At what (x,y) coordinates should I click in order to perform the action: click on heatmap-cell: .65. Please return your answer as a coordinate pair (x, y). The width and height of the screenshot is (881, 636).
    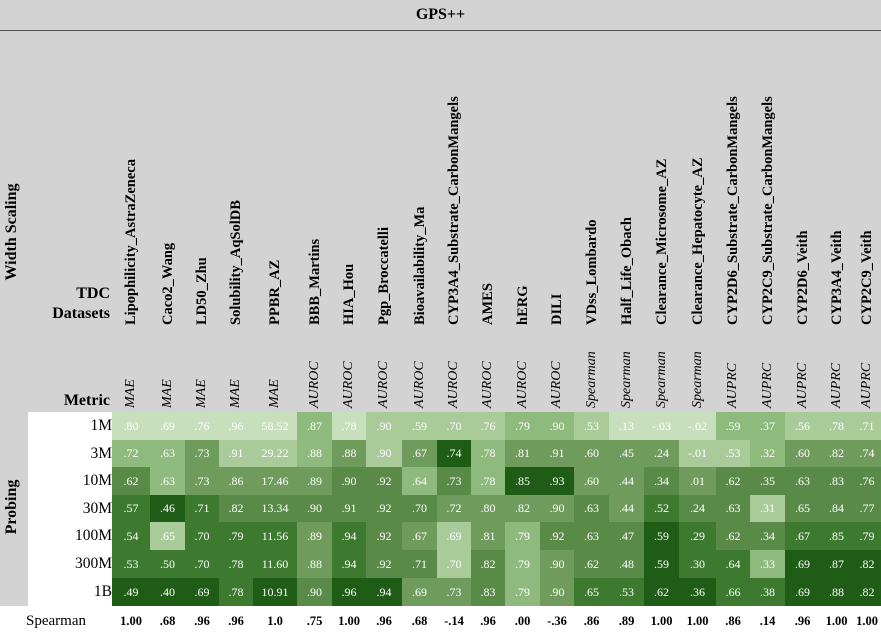
    Looking at the image, I should click on (802, 508).